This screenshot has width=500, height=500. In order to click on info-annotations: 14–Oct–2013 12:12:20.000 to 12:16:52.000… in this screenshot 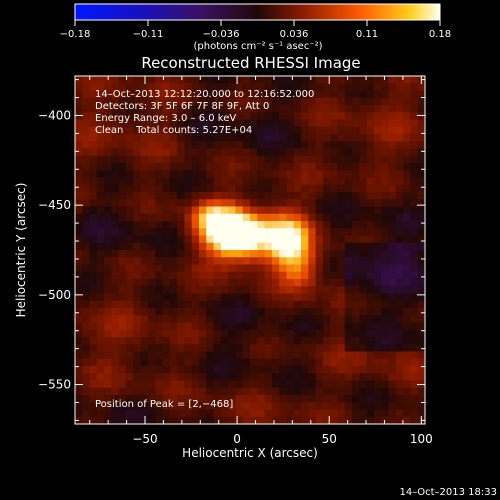, I will do `click(204, 112)`.